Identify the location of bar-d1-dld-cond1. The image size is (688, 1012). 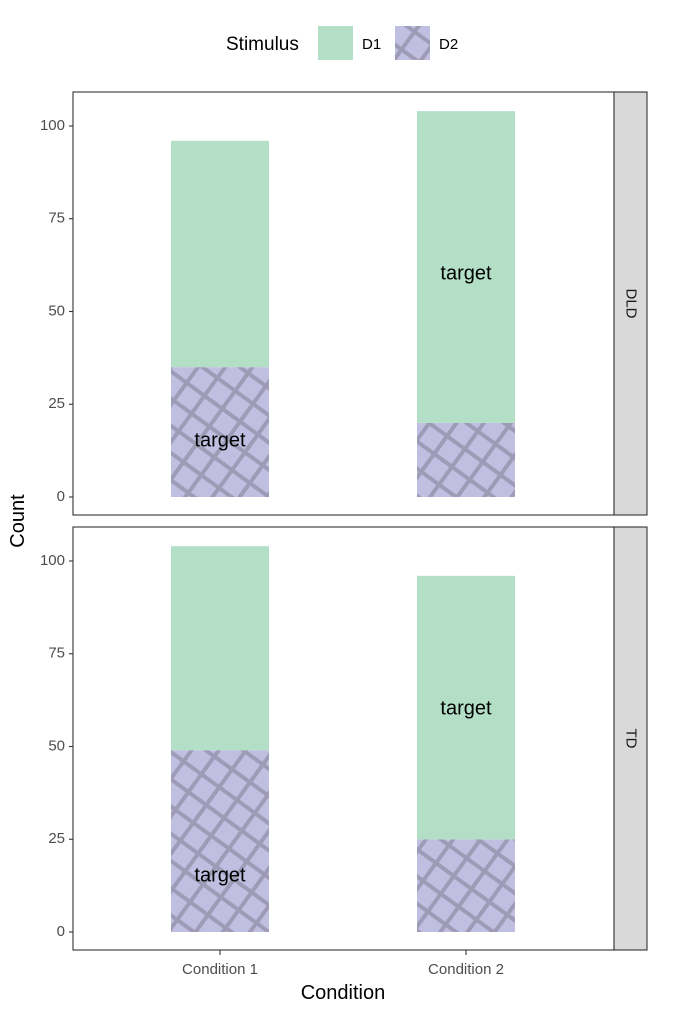
(220, 254).